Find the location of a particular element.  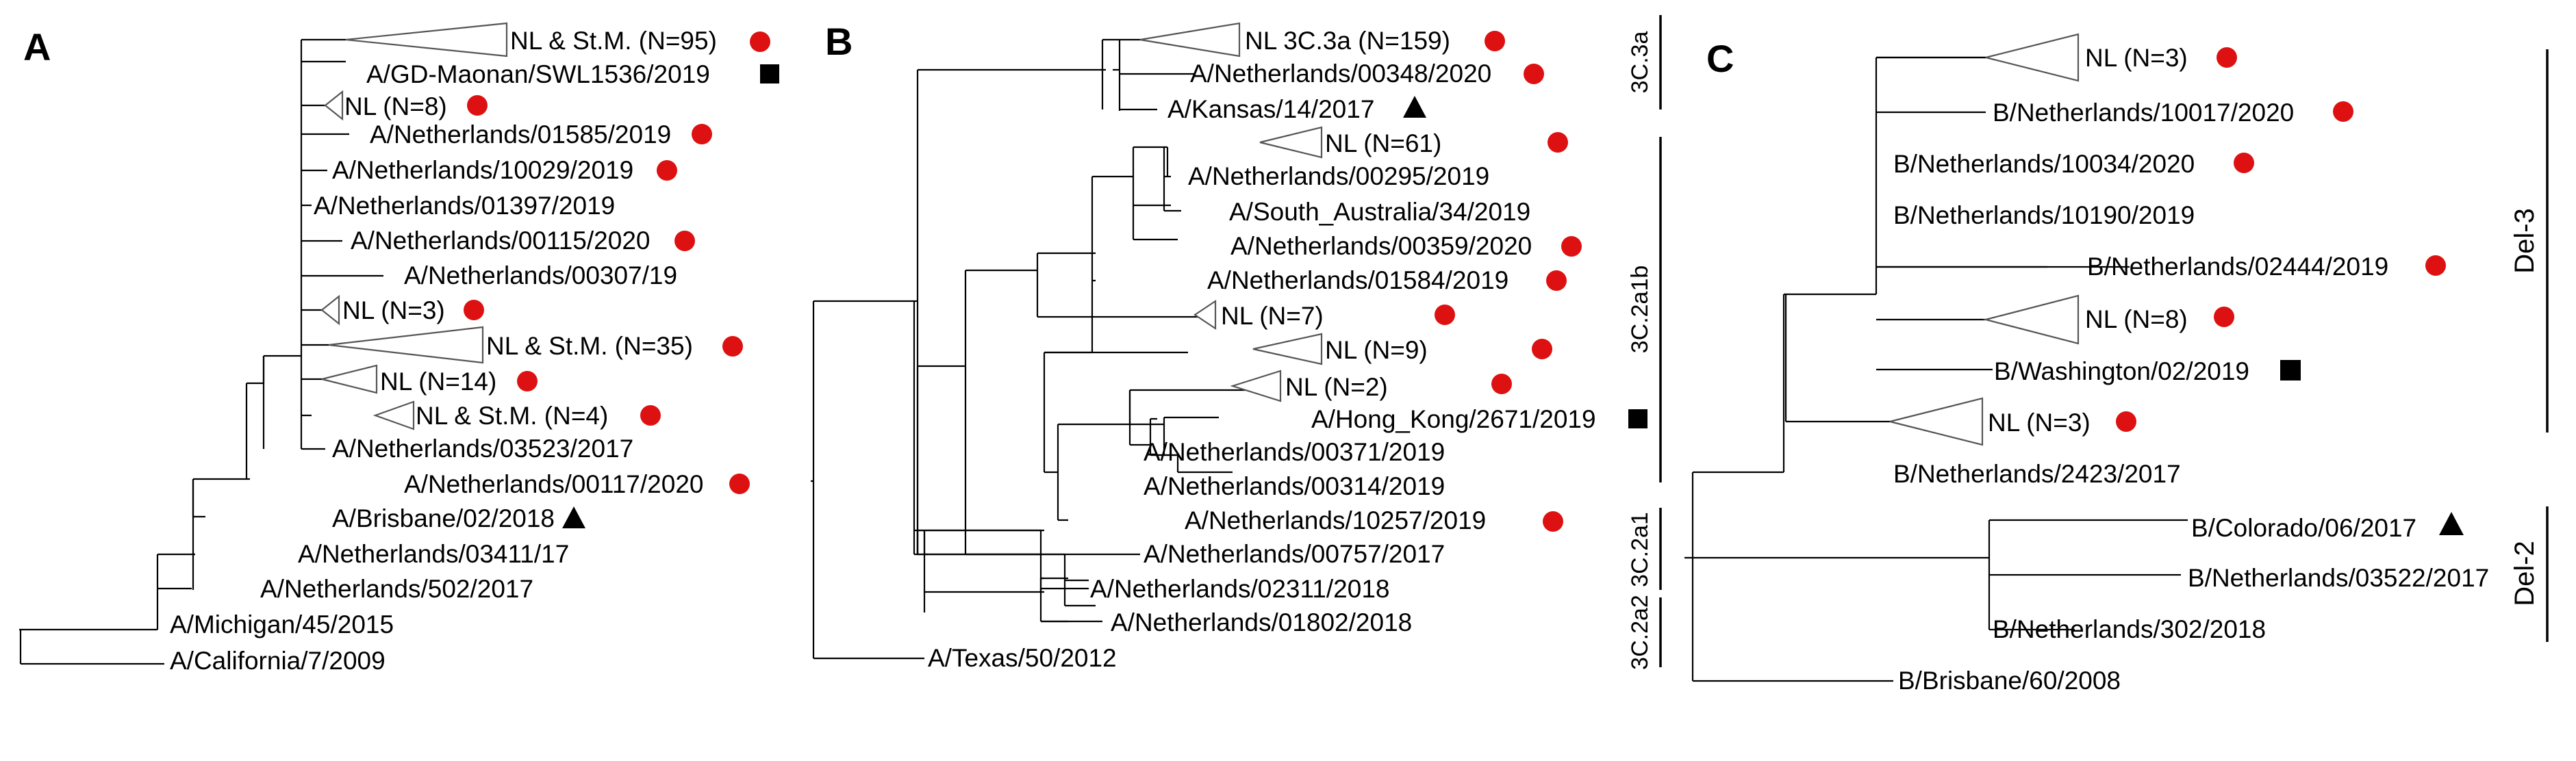

leaf-label: A/Netherlands/00117/2020 is located at coordinates (553, 484).